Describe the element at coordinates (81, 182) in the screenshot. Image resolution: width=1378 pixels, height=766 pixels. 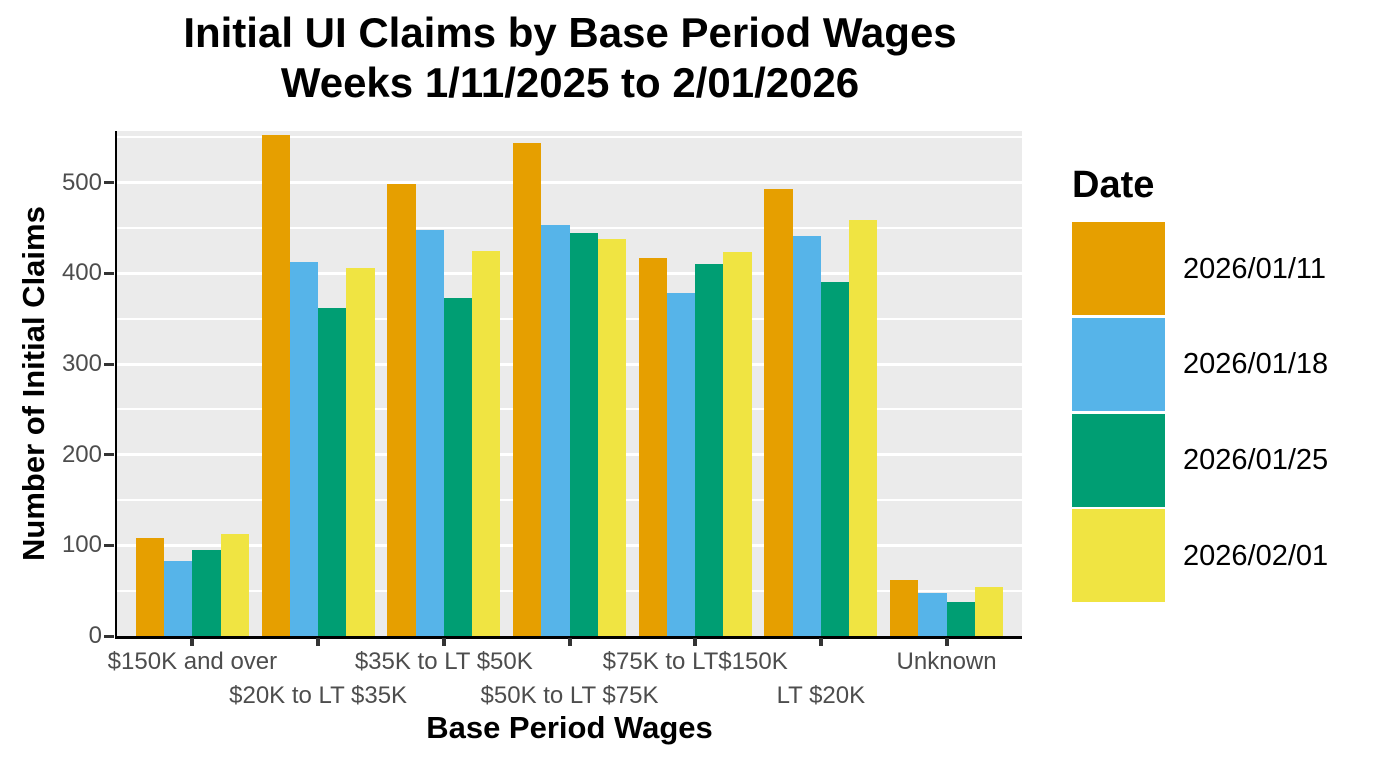
I see `y-tick-label: 500` at that location.